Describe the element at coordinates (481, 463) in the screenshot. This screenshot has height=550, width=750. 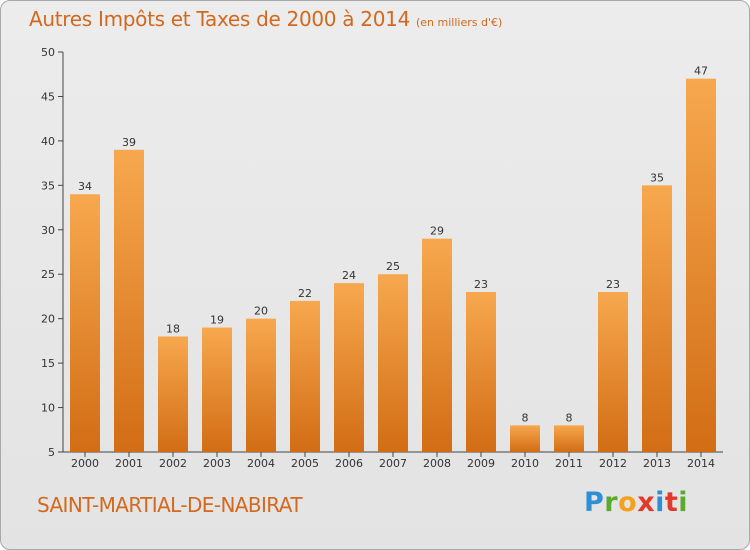
I see `x-tick-label-2009: 2009` at that location.